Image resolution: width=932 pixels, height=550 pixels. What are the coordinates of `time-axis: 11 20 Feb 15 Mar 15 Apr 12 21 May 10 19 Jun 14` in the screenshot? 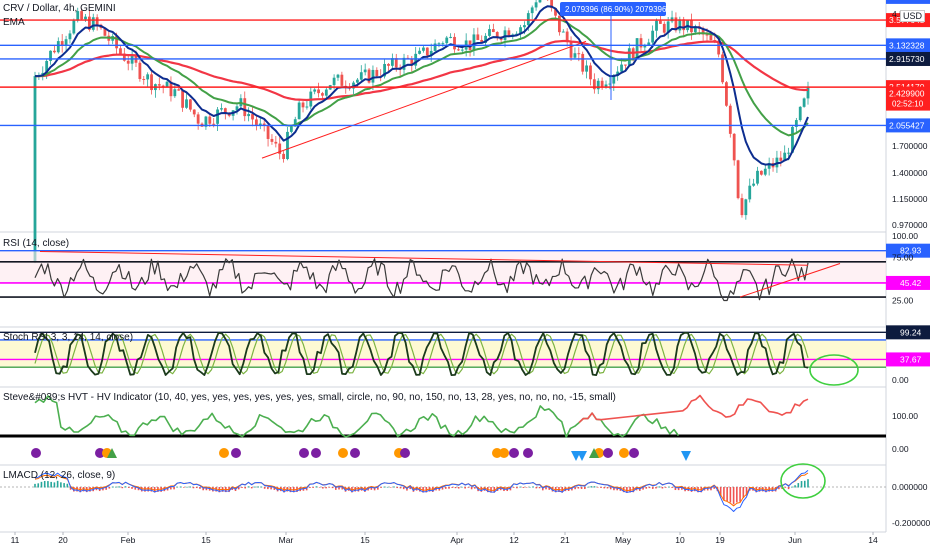 It's located at (444, 538).